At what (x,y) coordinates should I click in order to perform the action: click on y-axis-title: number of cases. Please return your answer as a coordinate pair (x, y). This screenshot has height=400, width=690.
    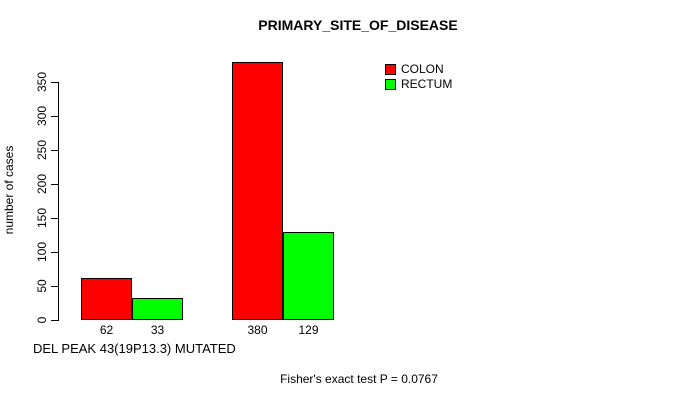
    Looking at the image, I should click on (9, 190).